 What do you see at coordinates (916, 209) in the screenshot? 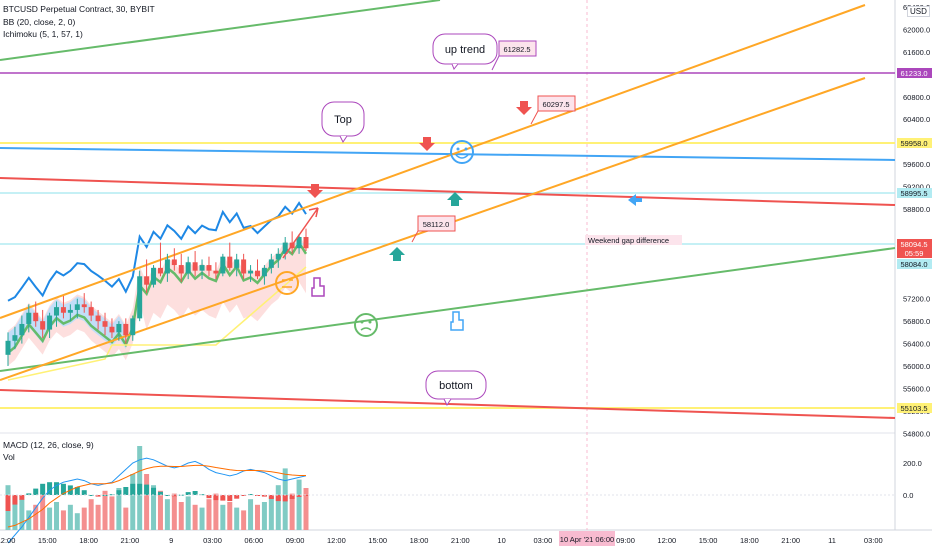
I see `price-tick: 58800.0` at bounding box center [916, 209].